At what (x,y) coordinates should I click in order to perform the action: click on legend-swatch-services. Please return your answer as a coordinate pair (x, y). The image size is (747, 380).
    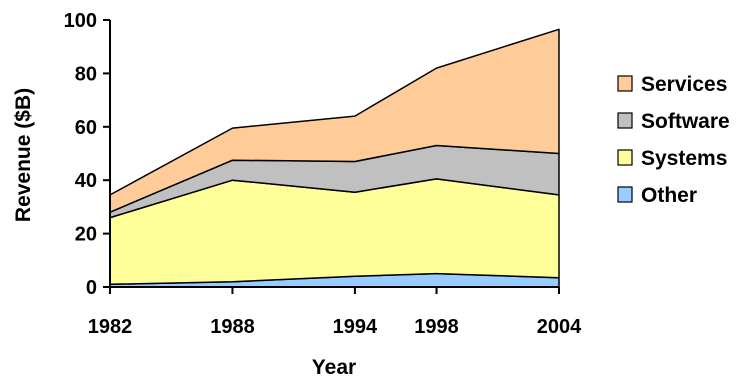
    Looking at the image, I should click on (625, 83).